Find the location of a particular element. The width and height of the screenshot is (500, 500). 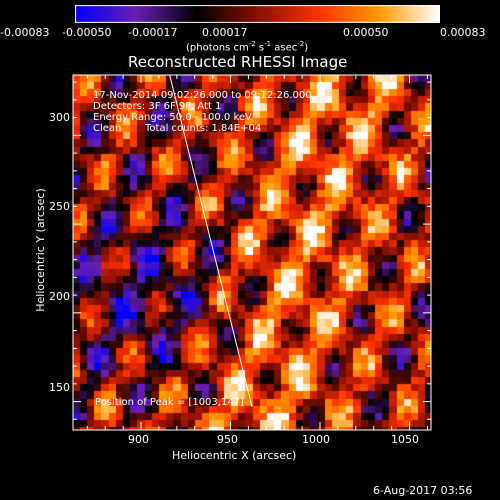

y-axis-title: Heliocentric Y (arcsec) is located at coordinates (40, 250).